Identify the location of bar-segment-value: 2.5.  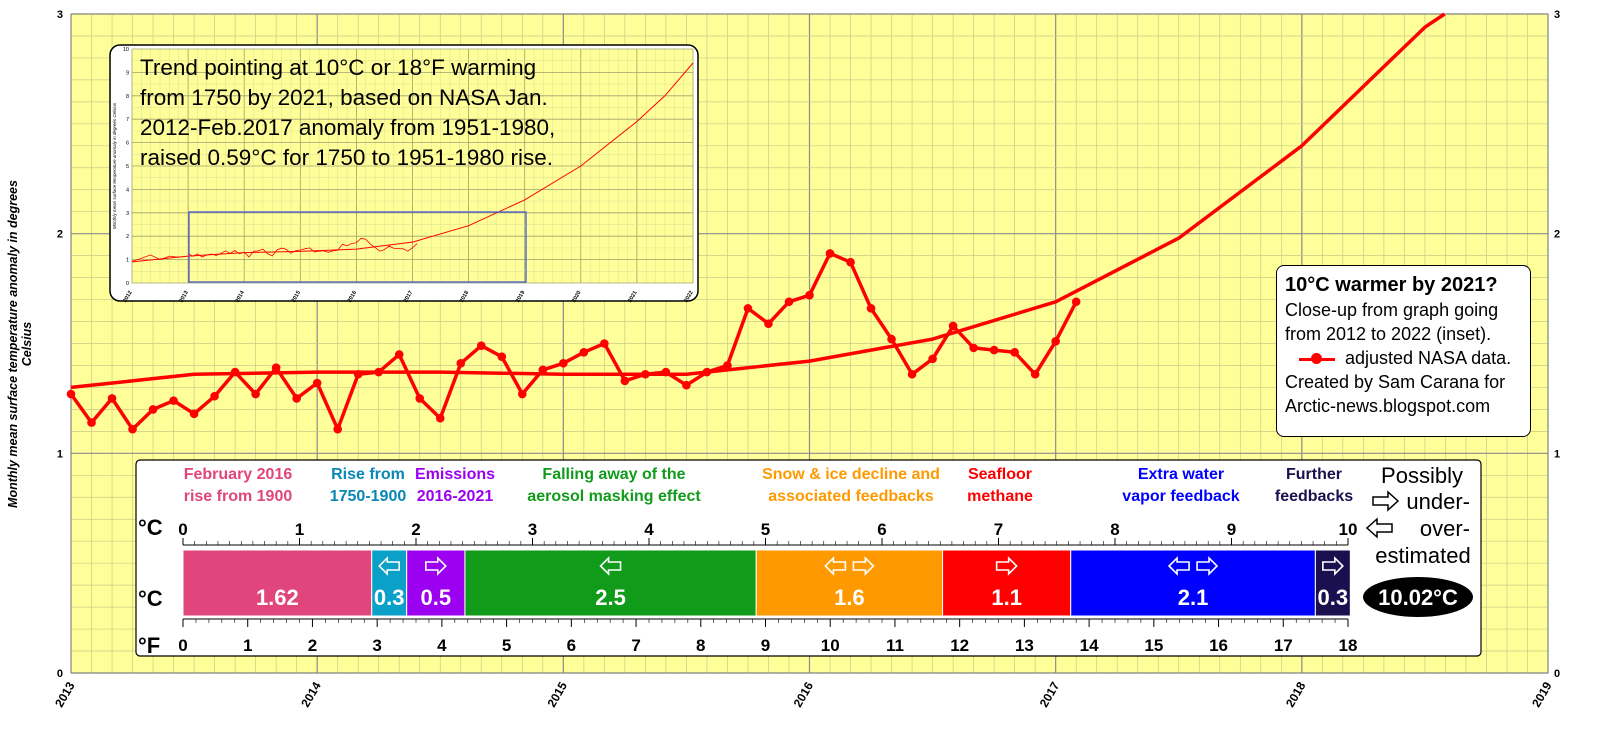
(610, 597).